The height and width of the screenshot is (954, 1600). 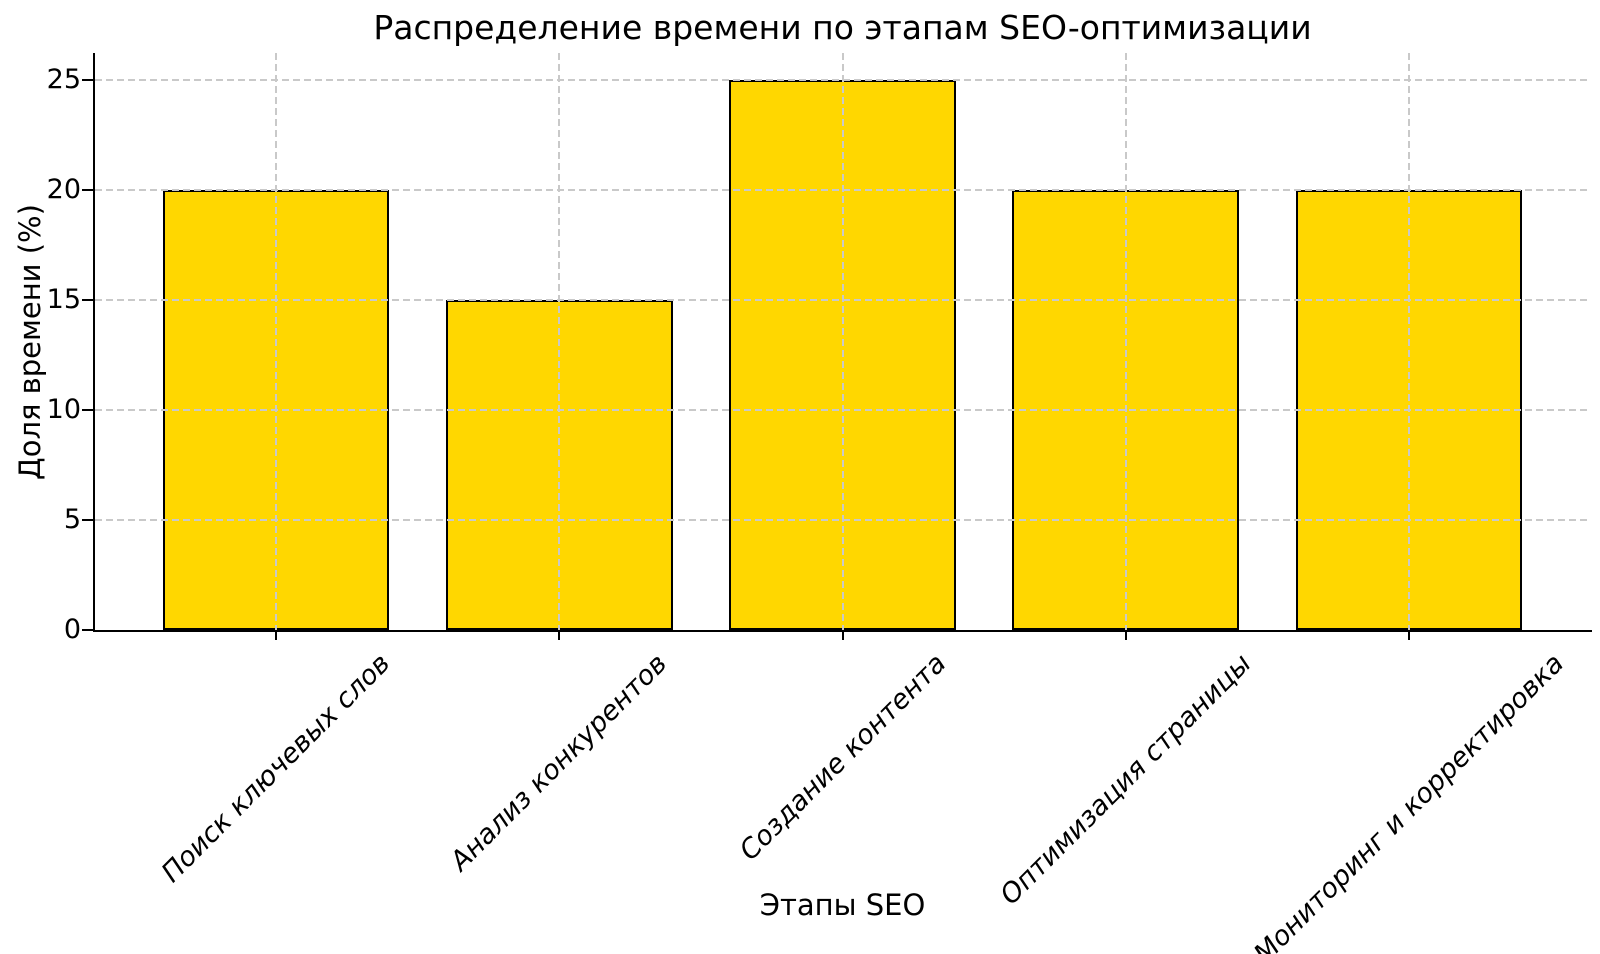 What do you see at coordinates (276, 768) in the screenshot?
I see `x-tick-label-0: Поиск ключевых слов` at bounding box center [276, 768].